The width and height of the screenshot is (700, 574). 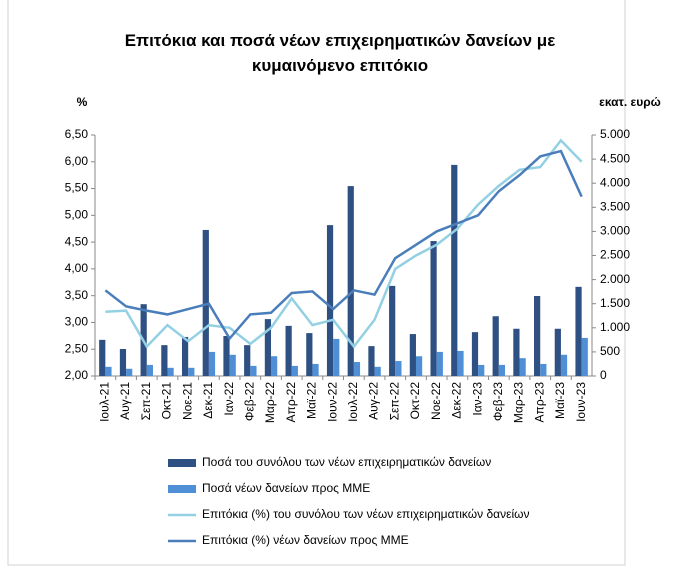 What do you see at coordinates (312, 400) in the screenshot?
I see `x-tick-label: Μαϊ-22` at bounding box center [312, 400].